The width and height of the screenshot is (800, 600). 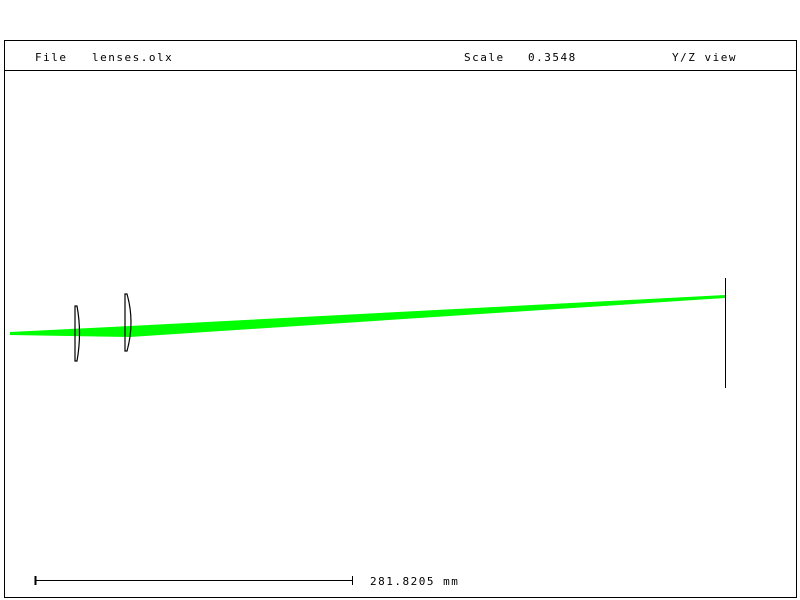 I want to click on view-label: Y/Z view, so click(x=704, y=57).